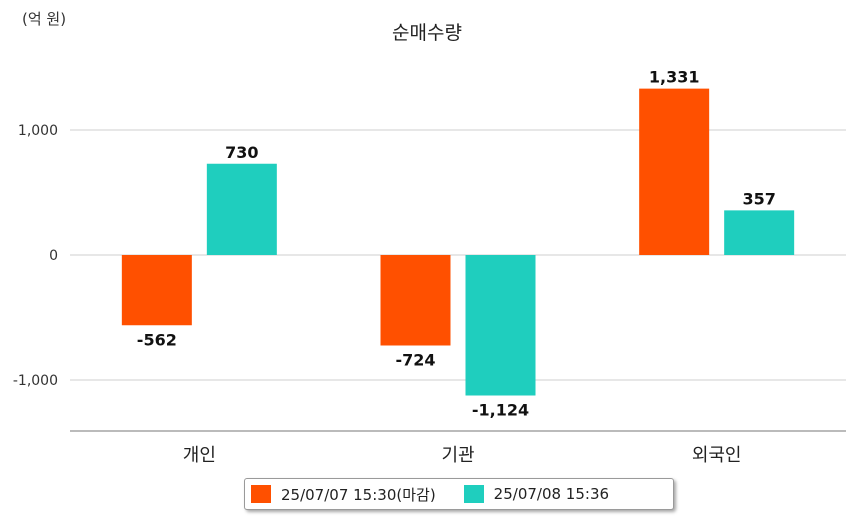  I want to click on x-tick-label: 개인, so click(199, 455).